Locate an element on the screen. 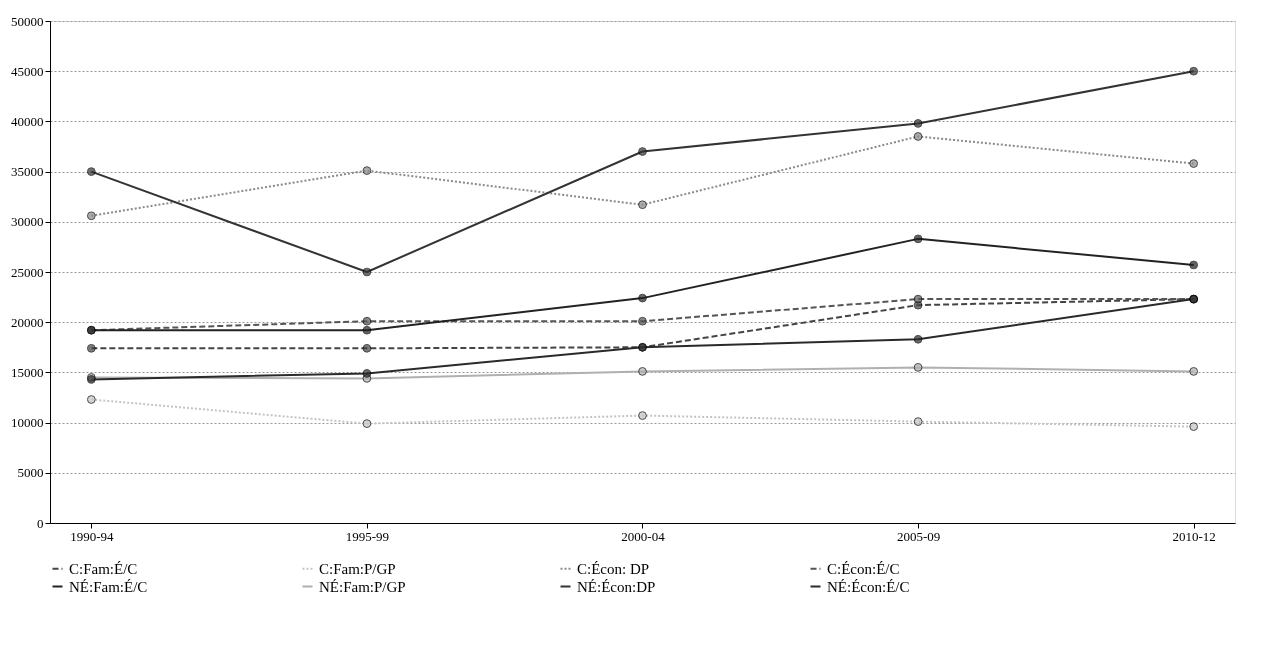  y-tick-label: 35000 is located at coordinates (27, 172).